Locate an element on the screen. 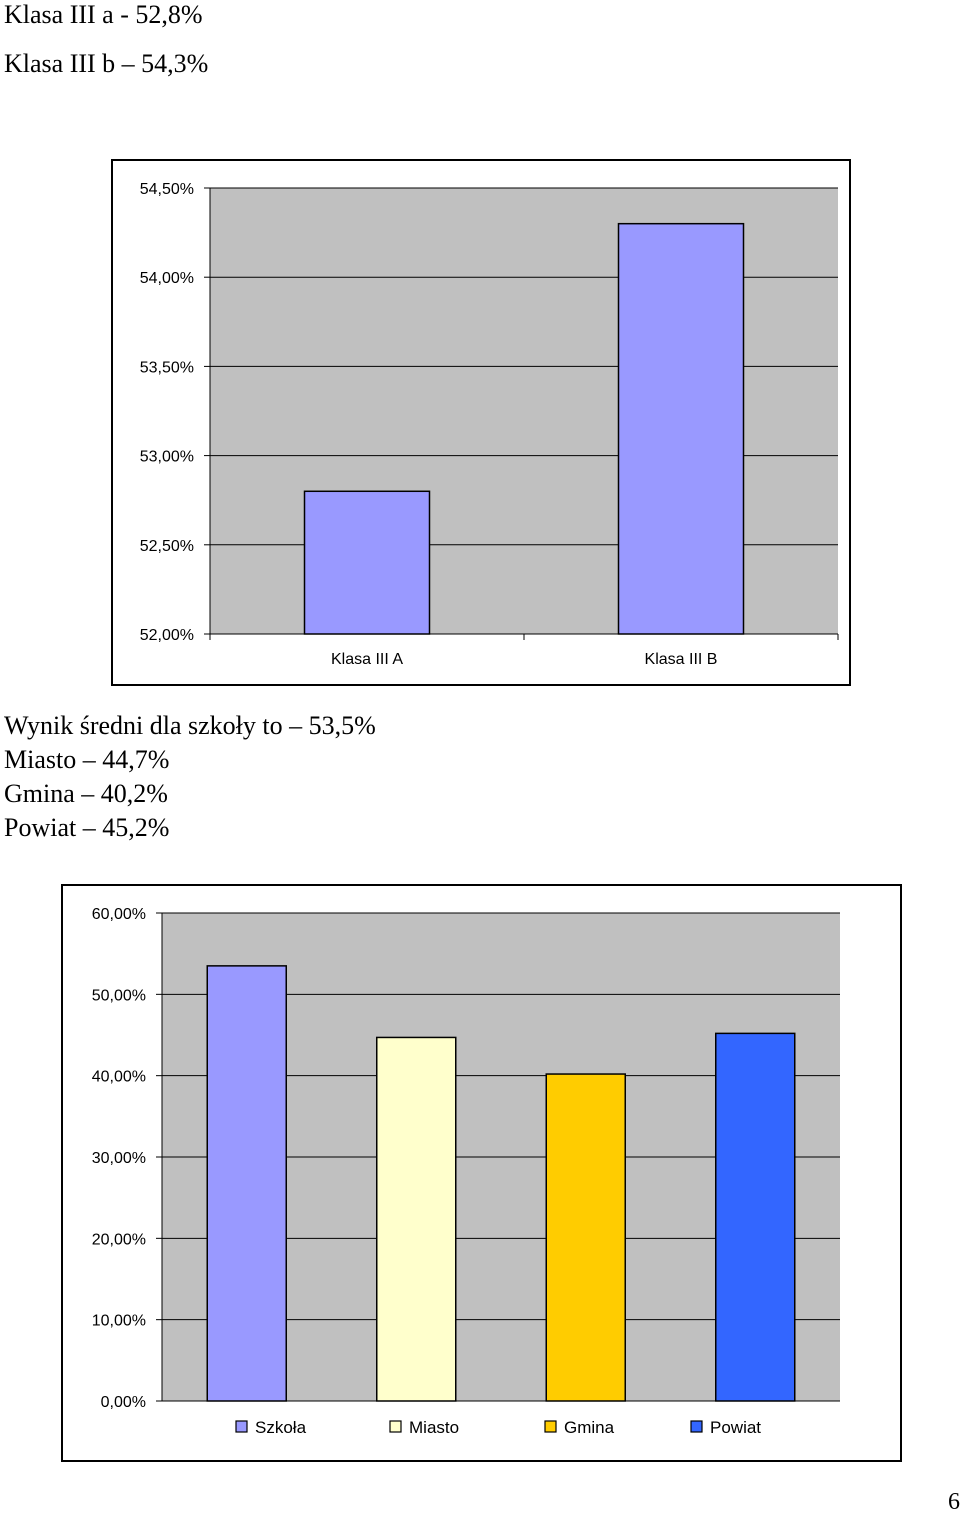 This screenshot has width=960, height=1515. y-tick-label: 20,00% is located at coordinates (119, 1239).